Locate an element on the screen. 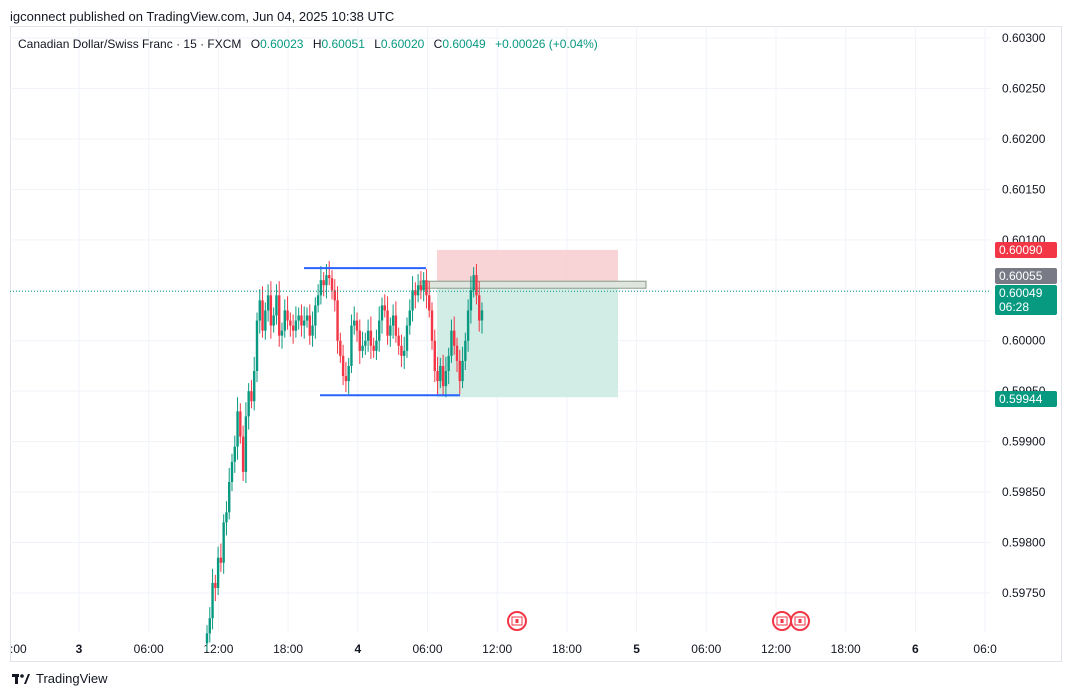  stop-loss-zone is located at coordinates (527, 267).